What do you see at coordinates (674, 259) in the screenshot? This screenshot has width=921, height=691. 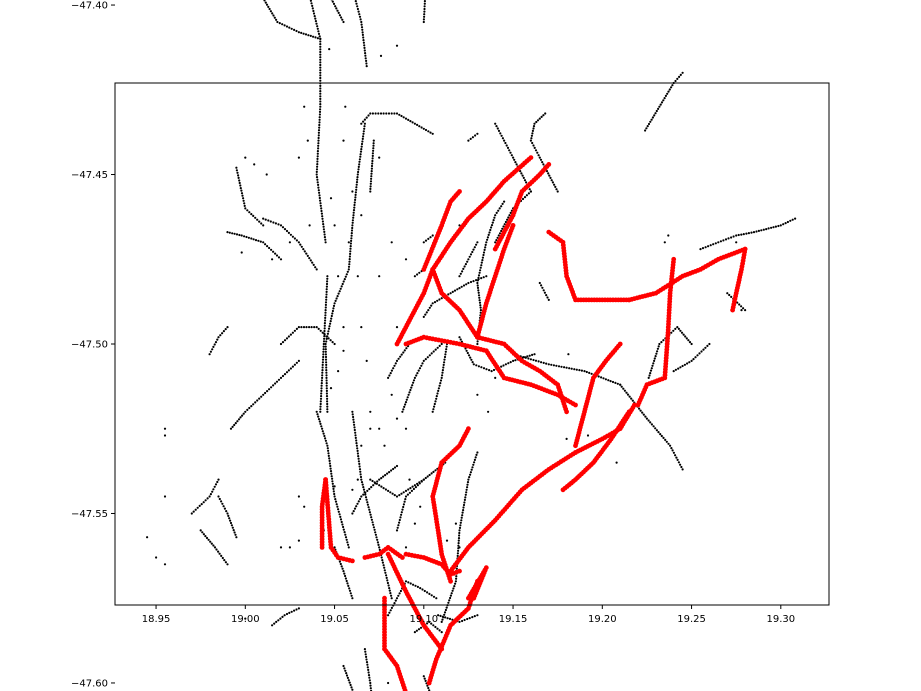 I see `series-1-point` at bounding box center [674, 259].